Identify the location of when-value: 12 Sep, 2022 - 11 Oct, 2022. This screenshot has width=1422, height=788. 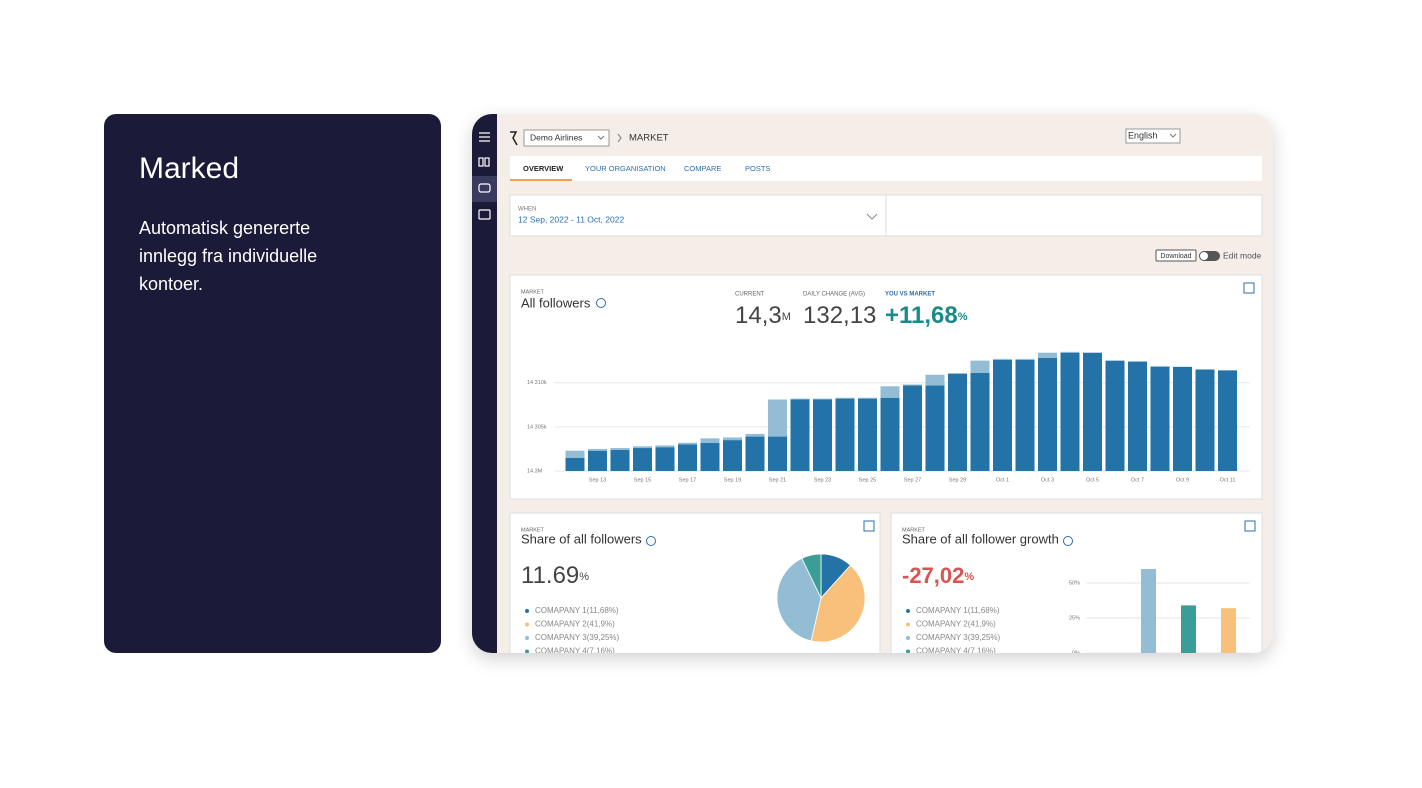
(571, 219).